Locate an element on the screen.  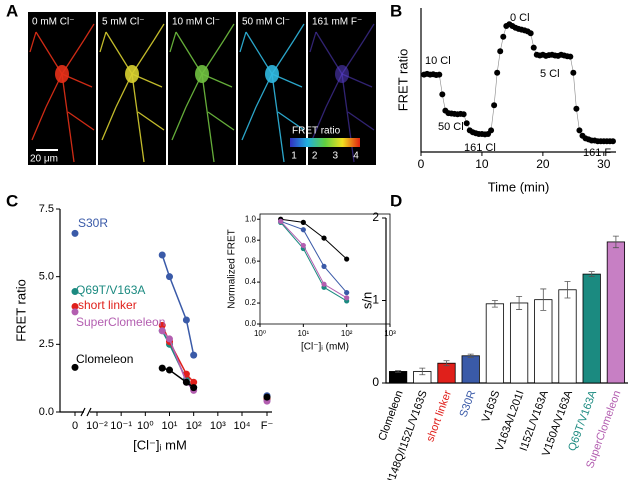
image-panel: 5 mM Cl⁻ is located at coordinates (132, 88).